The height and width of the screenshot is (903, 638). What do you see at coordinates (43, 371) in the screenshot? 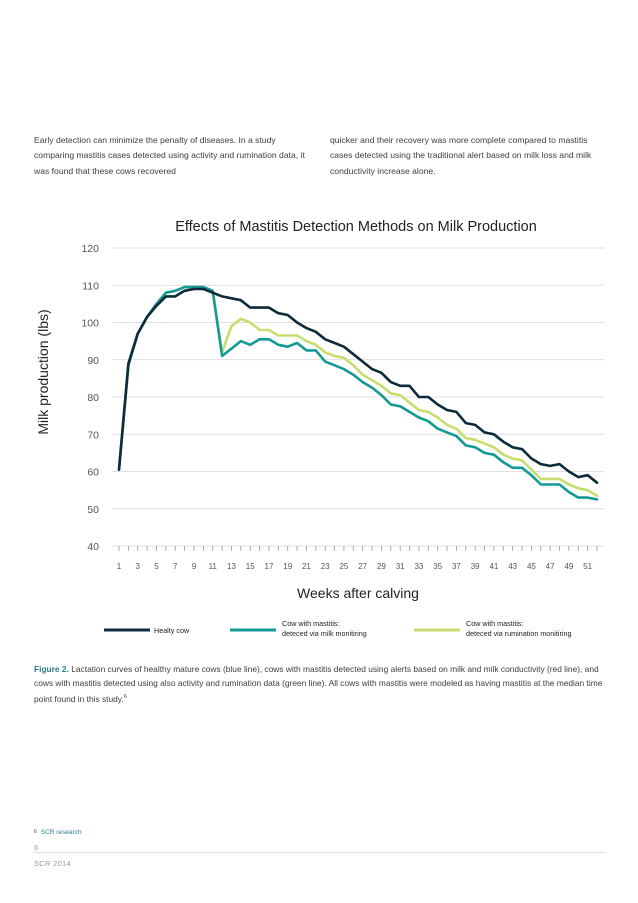
I see `y-axis-label: Milk production (lbs)` at bounding box center [43, 371].